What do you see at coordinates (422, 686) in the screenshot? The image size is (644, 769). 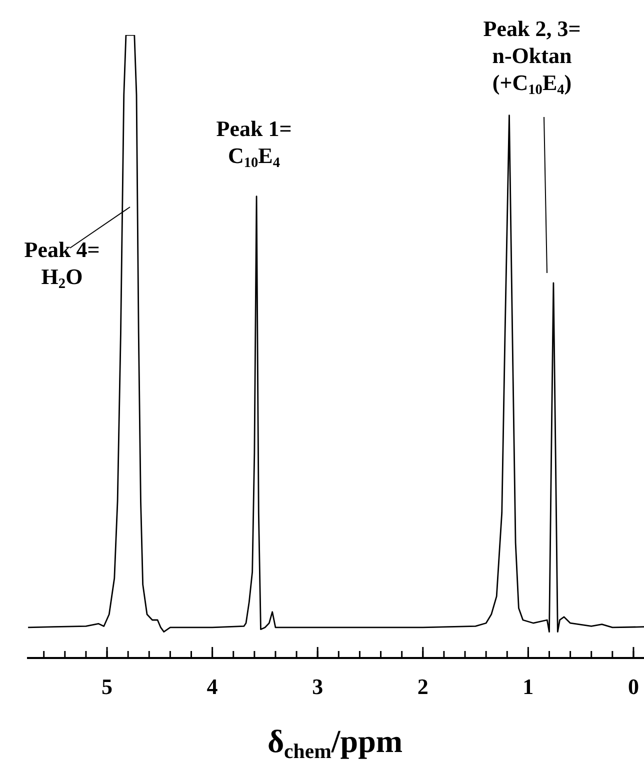 I see `x-tick-label: 2` at bounding box center [422, 686].